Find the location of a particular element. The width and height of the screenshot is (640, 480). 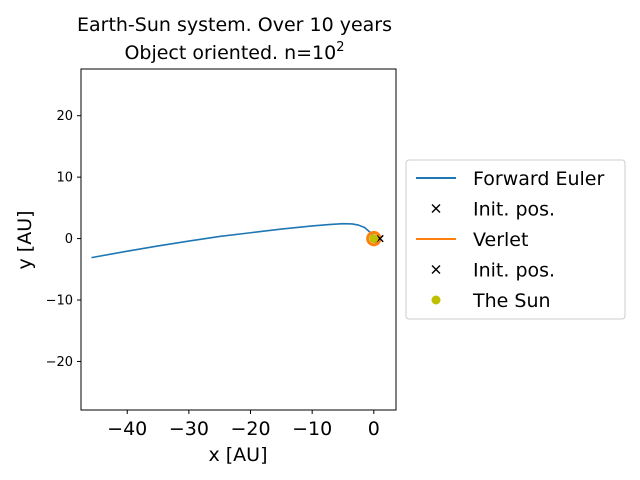

legend-label: The Sun is located at coordinates (511, 301).